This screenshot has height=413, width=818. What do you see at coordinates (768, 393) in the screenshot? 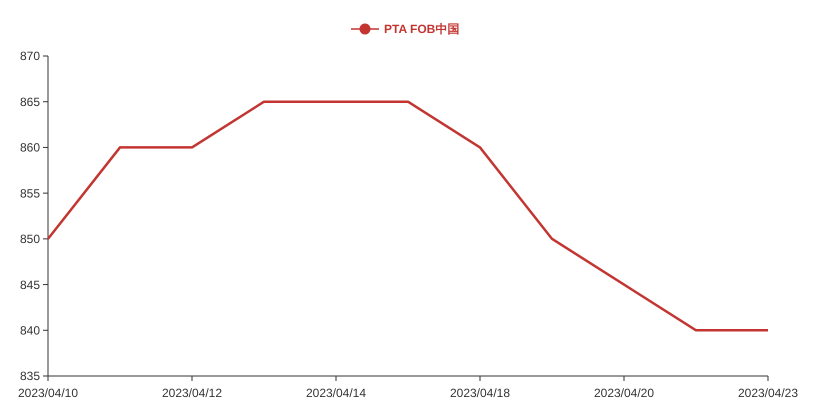
I see `x-tick-label: 2023/04/23` at bounding box center [768, 393].